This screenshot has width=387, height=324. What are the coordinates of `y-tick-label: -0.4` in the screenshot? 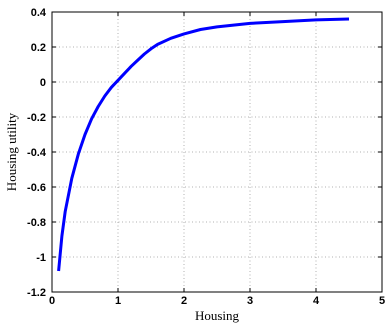 It's located at (37, 153).